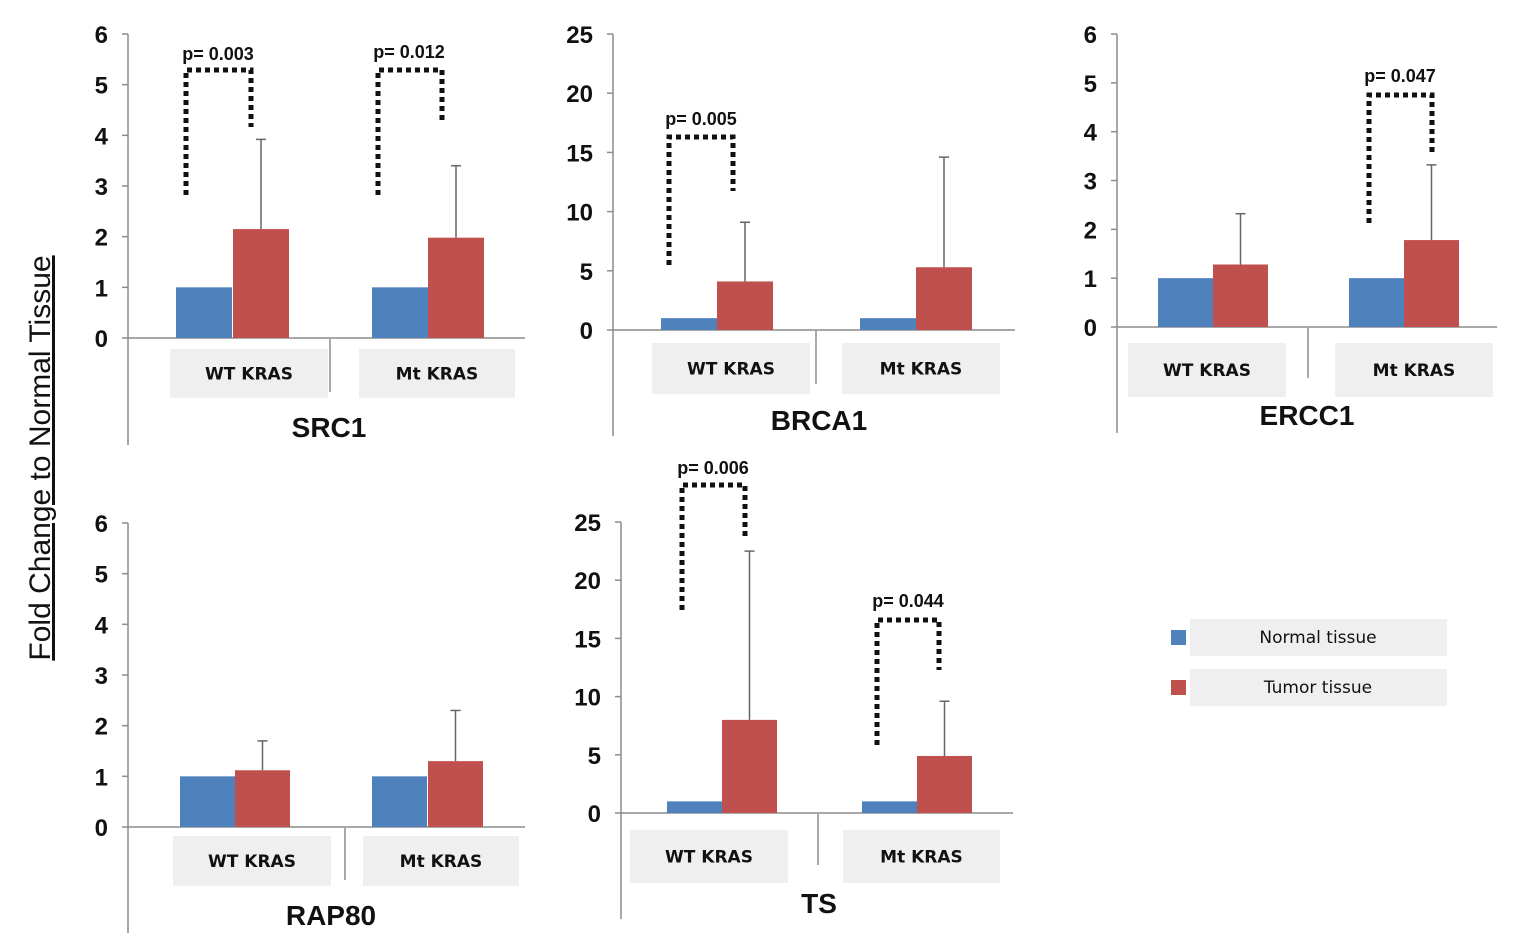 This screenshot has height=952, width=1516. I want to click on chart-title: RAP80, so click(331, 915).